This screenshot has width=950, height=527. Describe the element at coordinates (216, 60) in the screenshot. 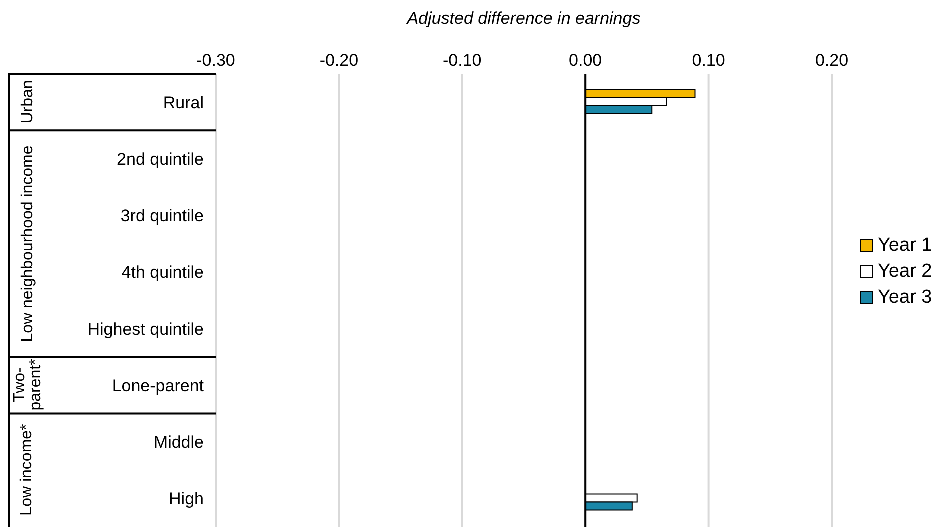

I see `x-tick-label: -0.30` at that location.